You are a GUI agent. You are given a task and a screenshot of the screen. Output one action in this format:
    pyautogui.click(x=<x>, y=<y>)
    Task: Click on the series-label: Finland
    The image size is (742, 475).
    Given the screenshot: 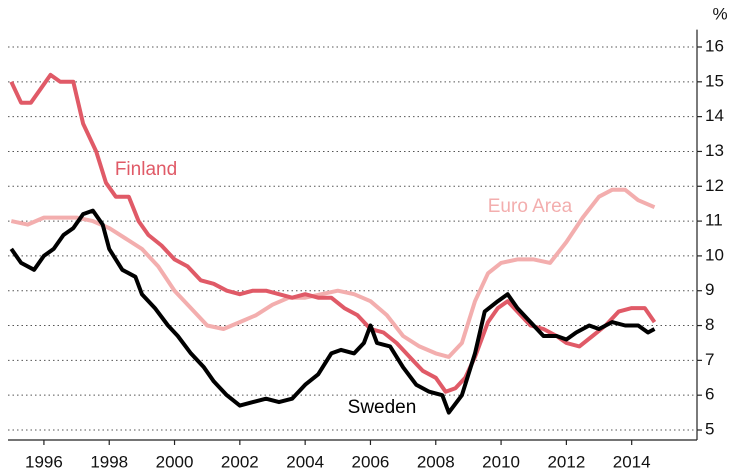 What is the action you would take?
    pyautogui.click(x=146, y=169)
    